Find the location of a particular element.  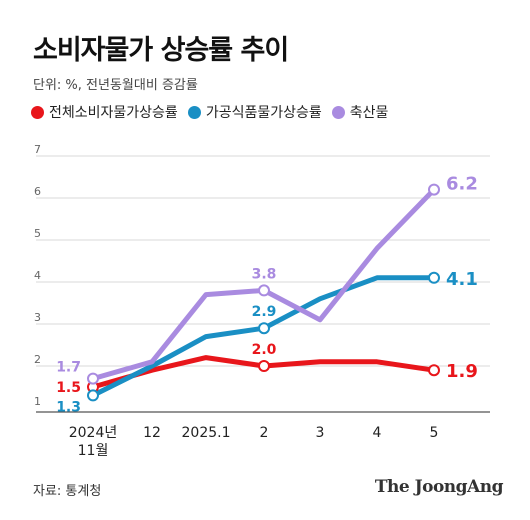

y-tick-label: 7 is located at coordinates (37, 149).